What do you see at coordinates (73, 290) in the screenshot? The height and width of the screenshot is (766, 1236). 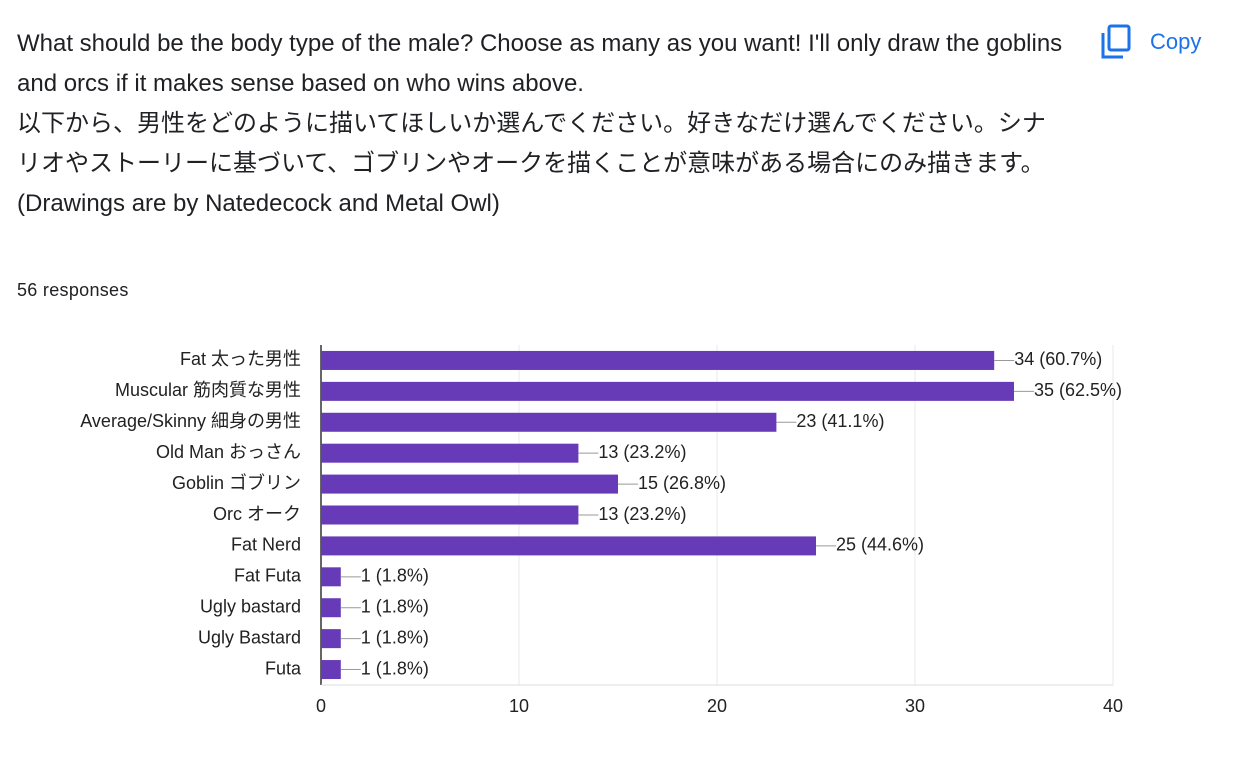 I see `response-count: 56 responses` at bounding box center [73, 290].